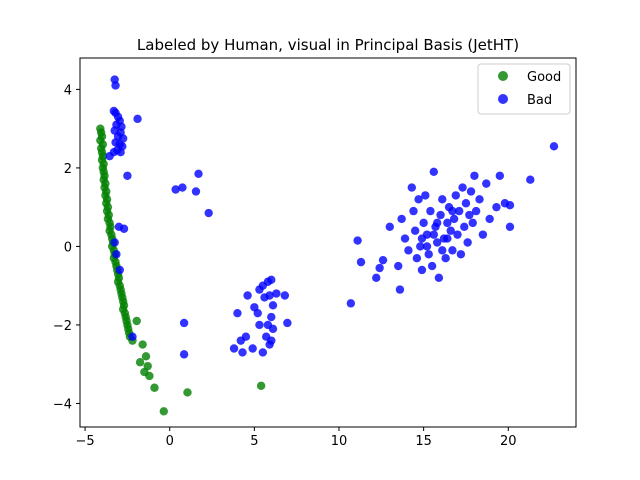 The height and width of the screenshot is (480, 640). What do you see at coordinates (68, 247) in the screenshot?
I see `y-tick-label: 0` at bounding box center [68, 247].